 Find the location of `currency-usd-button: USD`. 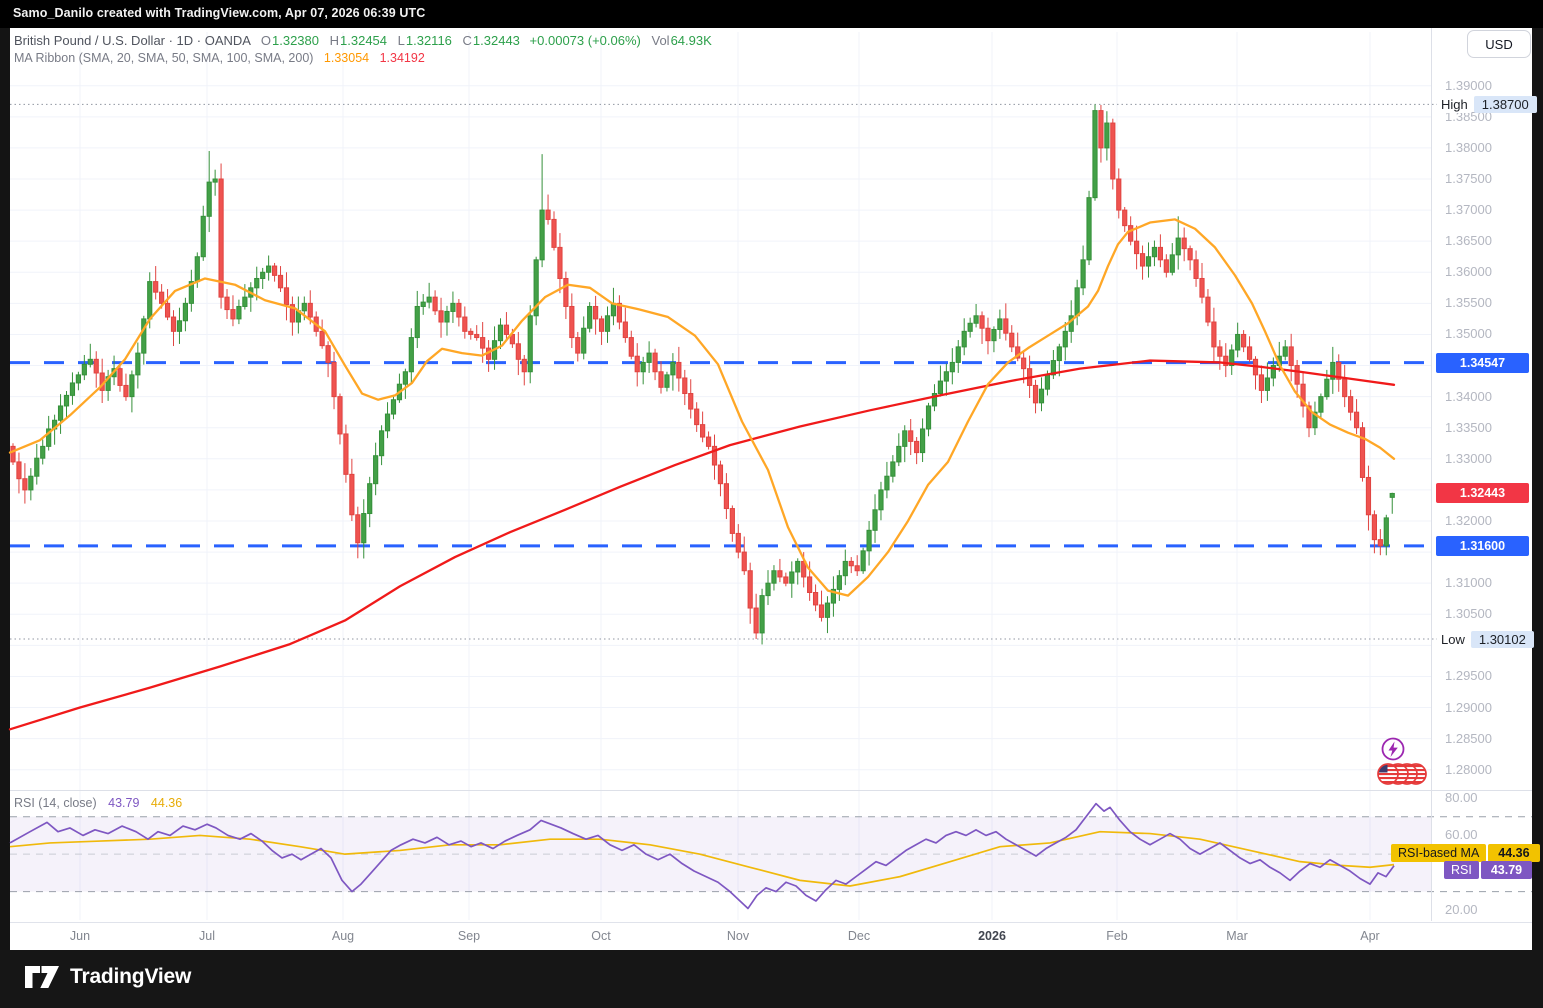

currency-usd-button: USD is located at coordinates (1499, 44).